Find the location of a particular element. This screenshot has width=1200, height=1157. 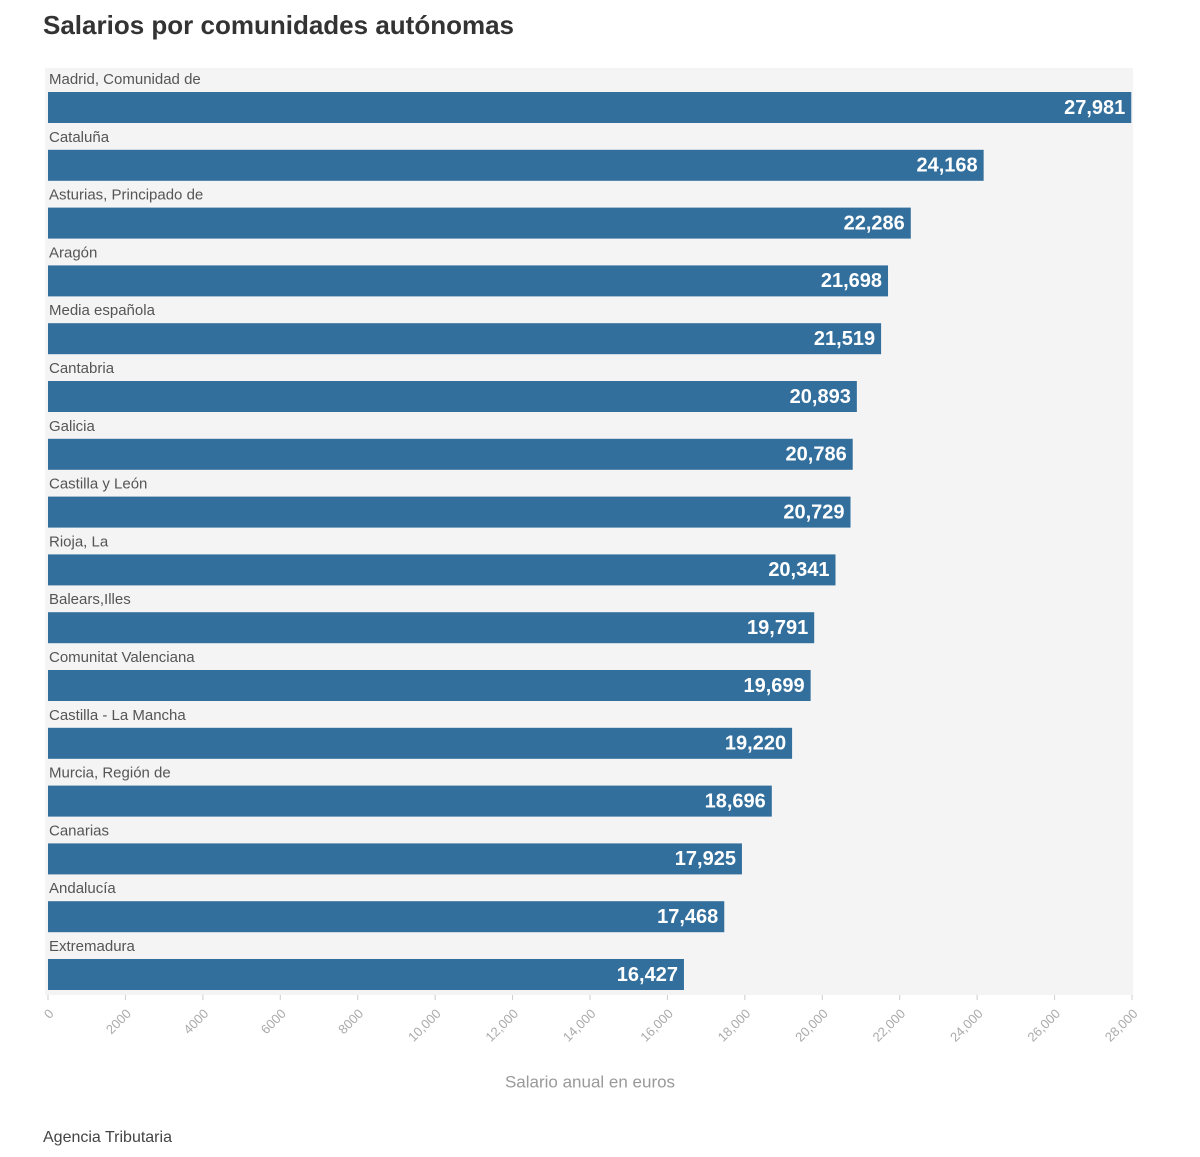

value-label: 22,286 is located at coordinates (874, 223).